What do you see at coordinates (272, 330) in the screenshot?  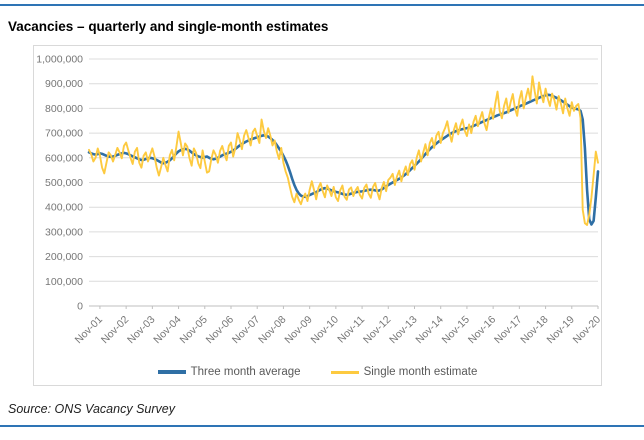 I see `x-axis-tick-label: Nov-08` at bounding box center [272, 330].